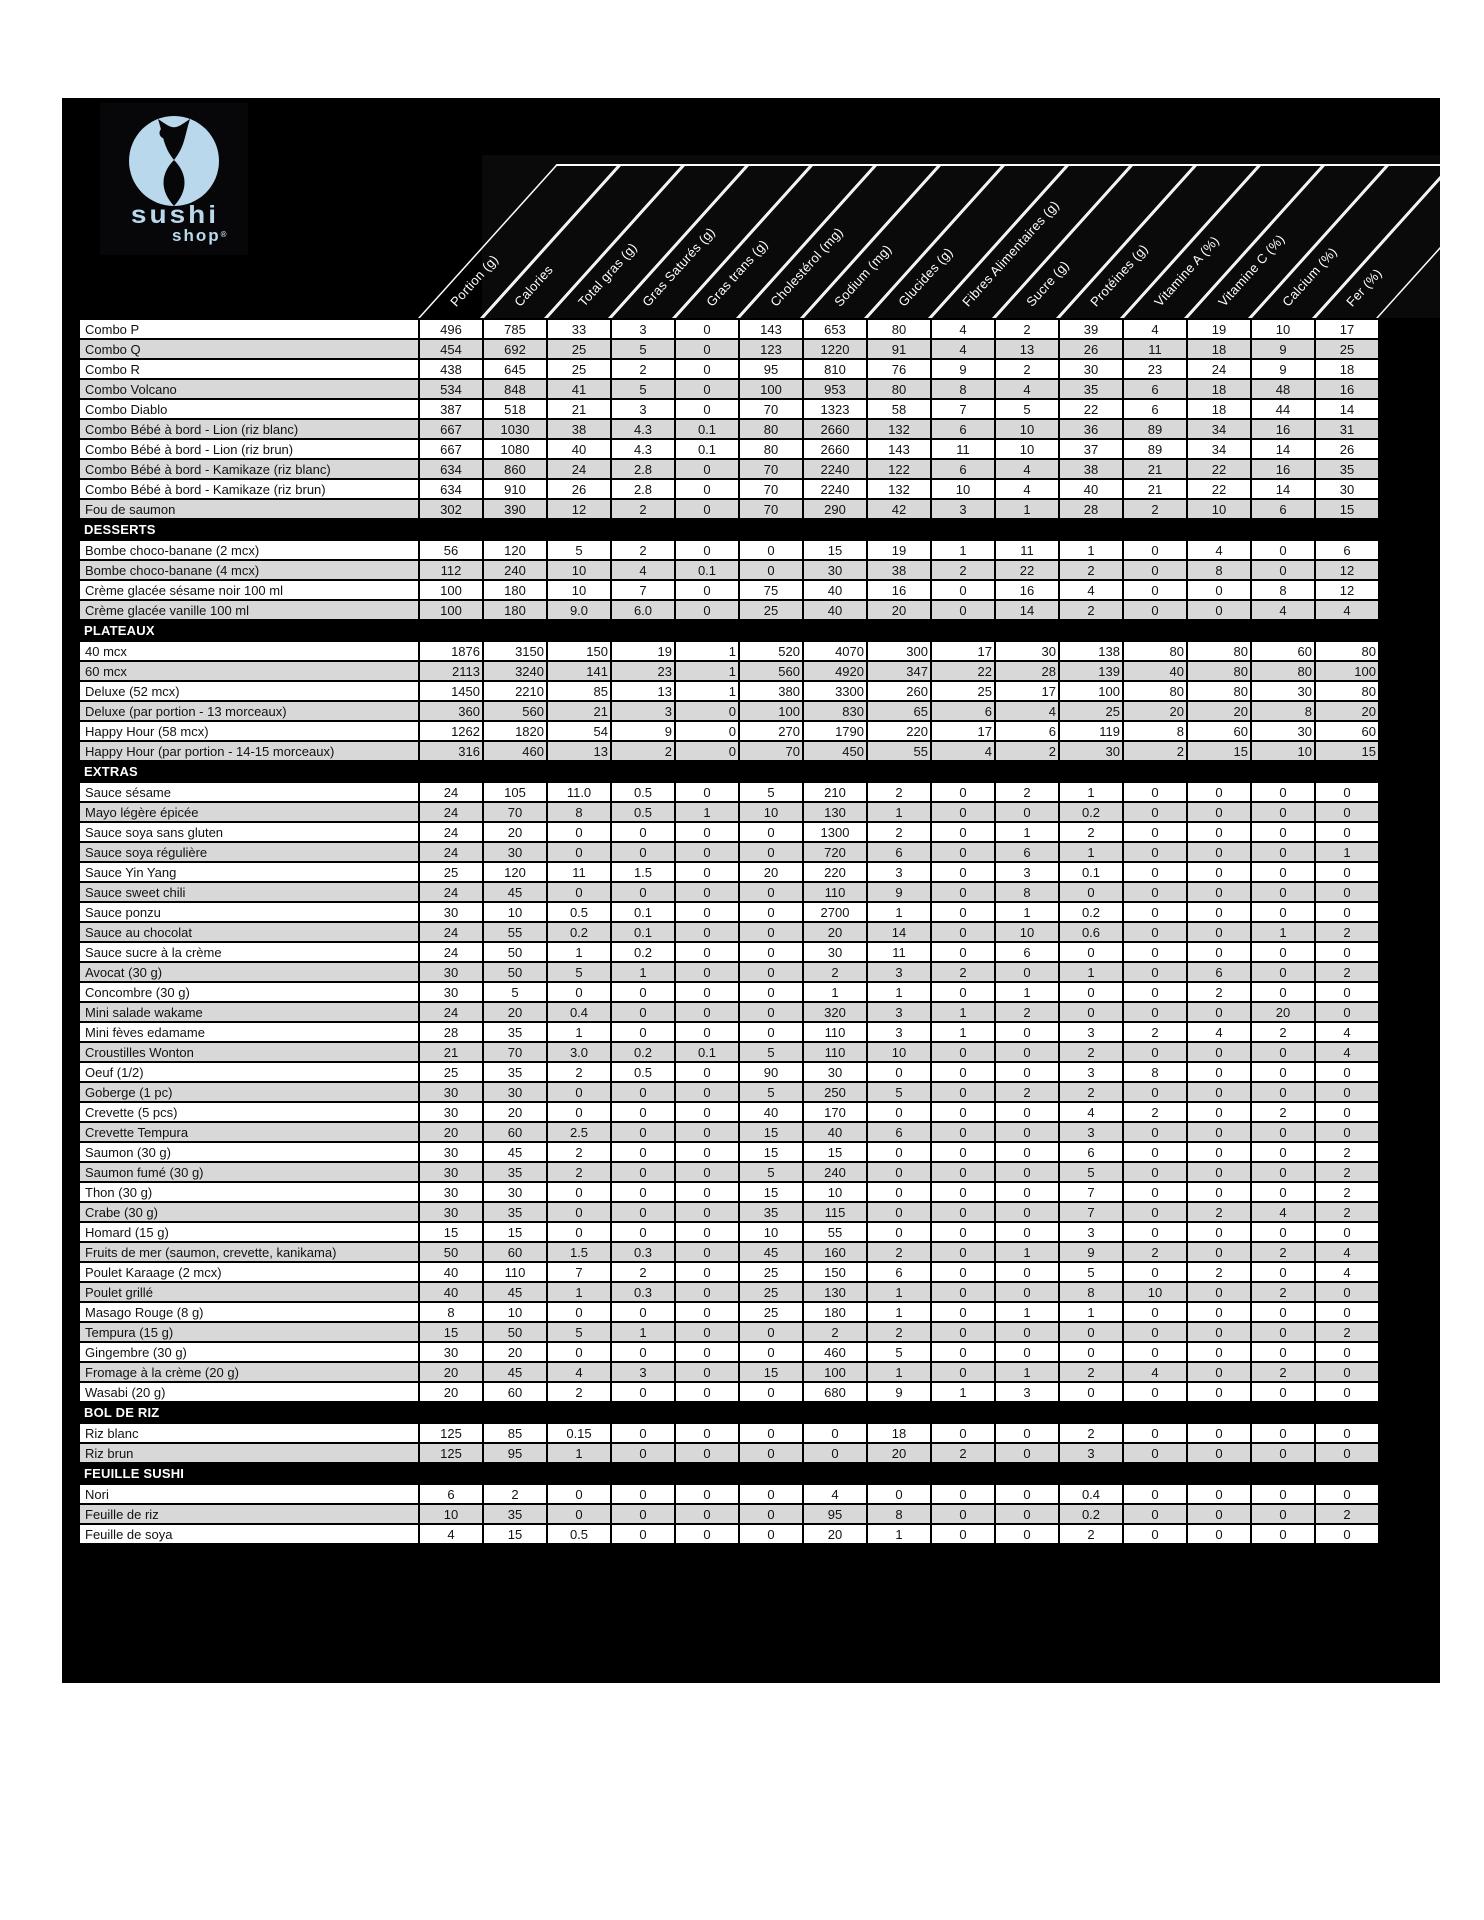 The height and width of the screenshot is (1920, 1484). What do you see at coordinates (1091, 1032) in the screenshot?
I see `value-cell: 3` at bounding box center [1091, 1032].